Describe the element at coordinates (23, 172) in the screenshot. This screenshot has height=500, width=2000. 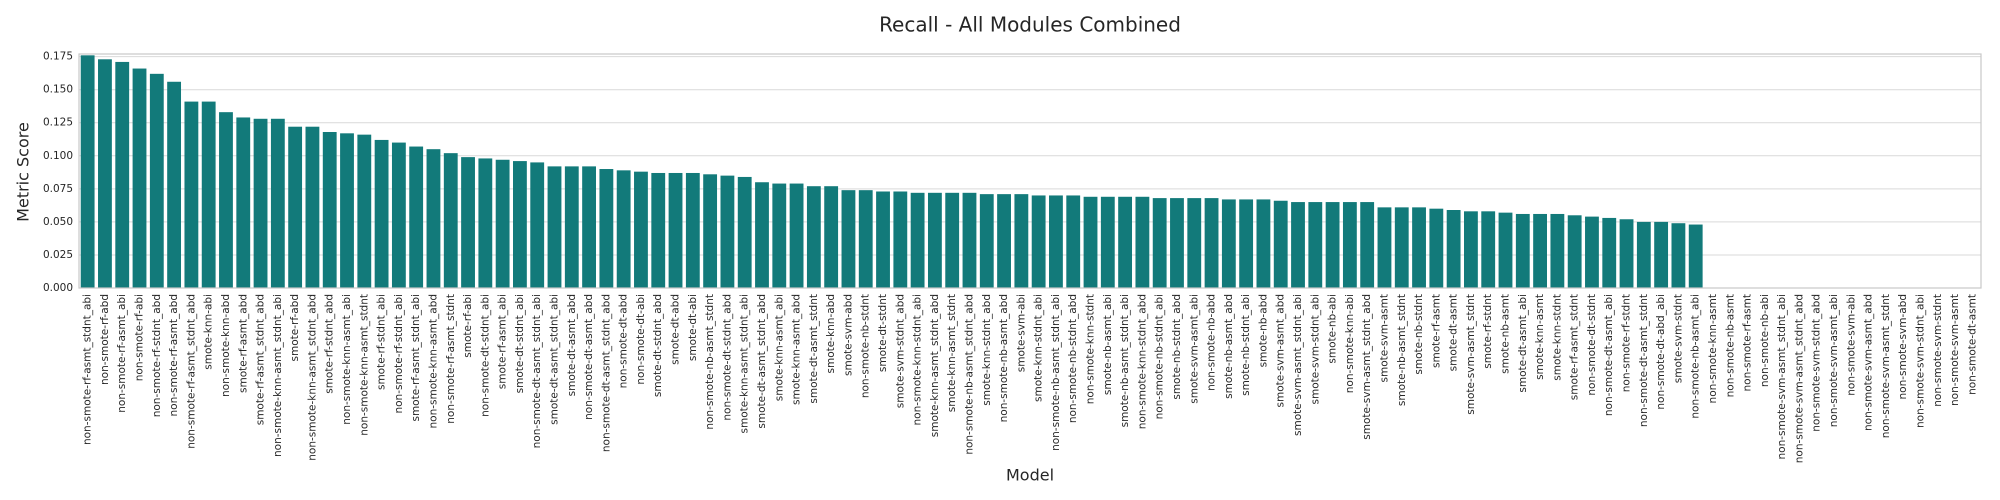
I see `y-axis-label: Metric Score` at that location.